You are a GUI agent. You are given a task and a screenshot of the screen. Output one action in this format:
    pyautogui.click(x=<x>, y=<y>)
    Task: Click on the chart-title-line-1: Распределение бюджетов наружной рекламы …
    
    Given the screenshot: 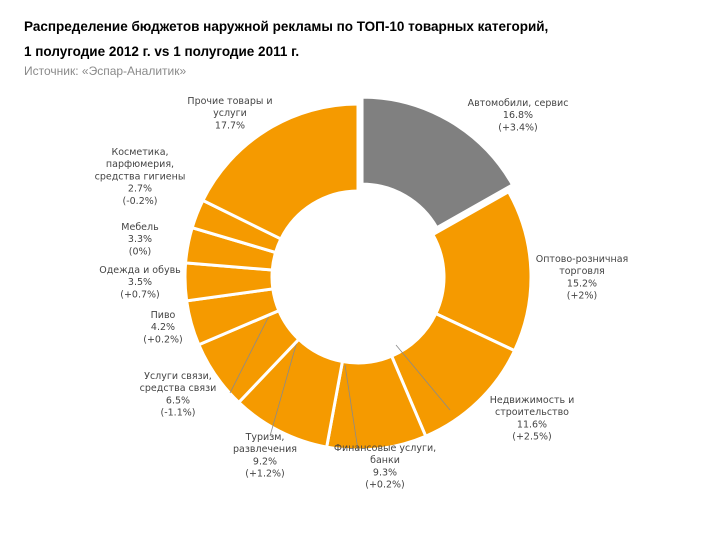 What is the action you would take?
    pyautogui.click(x=286, y=26)
    